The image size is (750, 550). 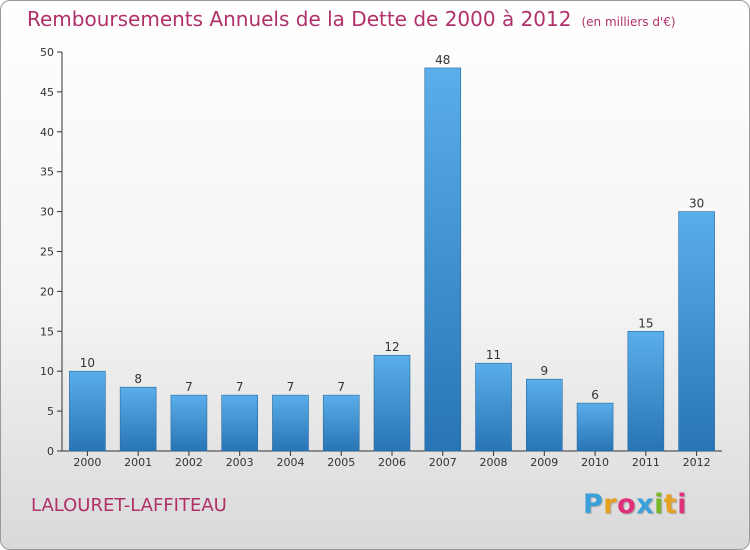 What do you see at coordinates (443, 259) in the screenshot?
I see `bar-2007` at bounding box center [443, 259].